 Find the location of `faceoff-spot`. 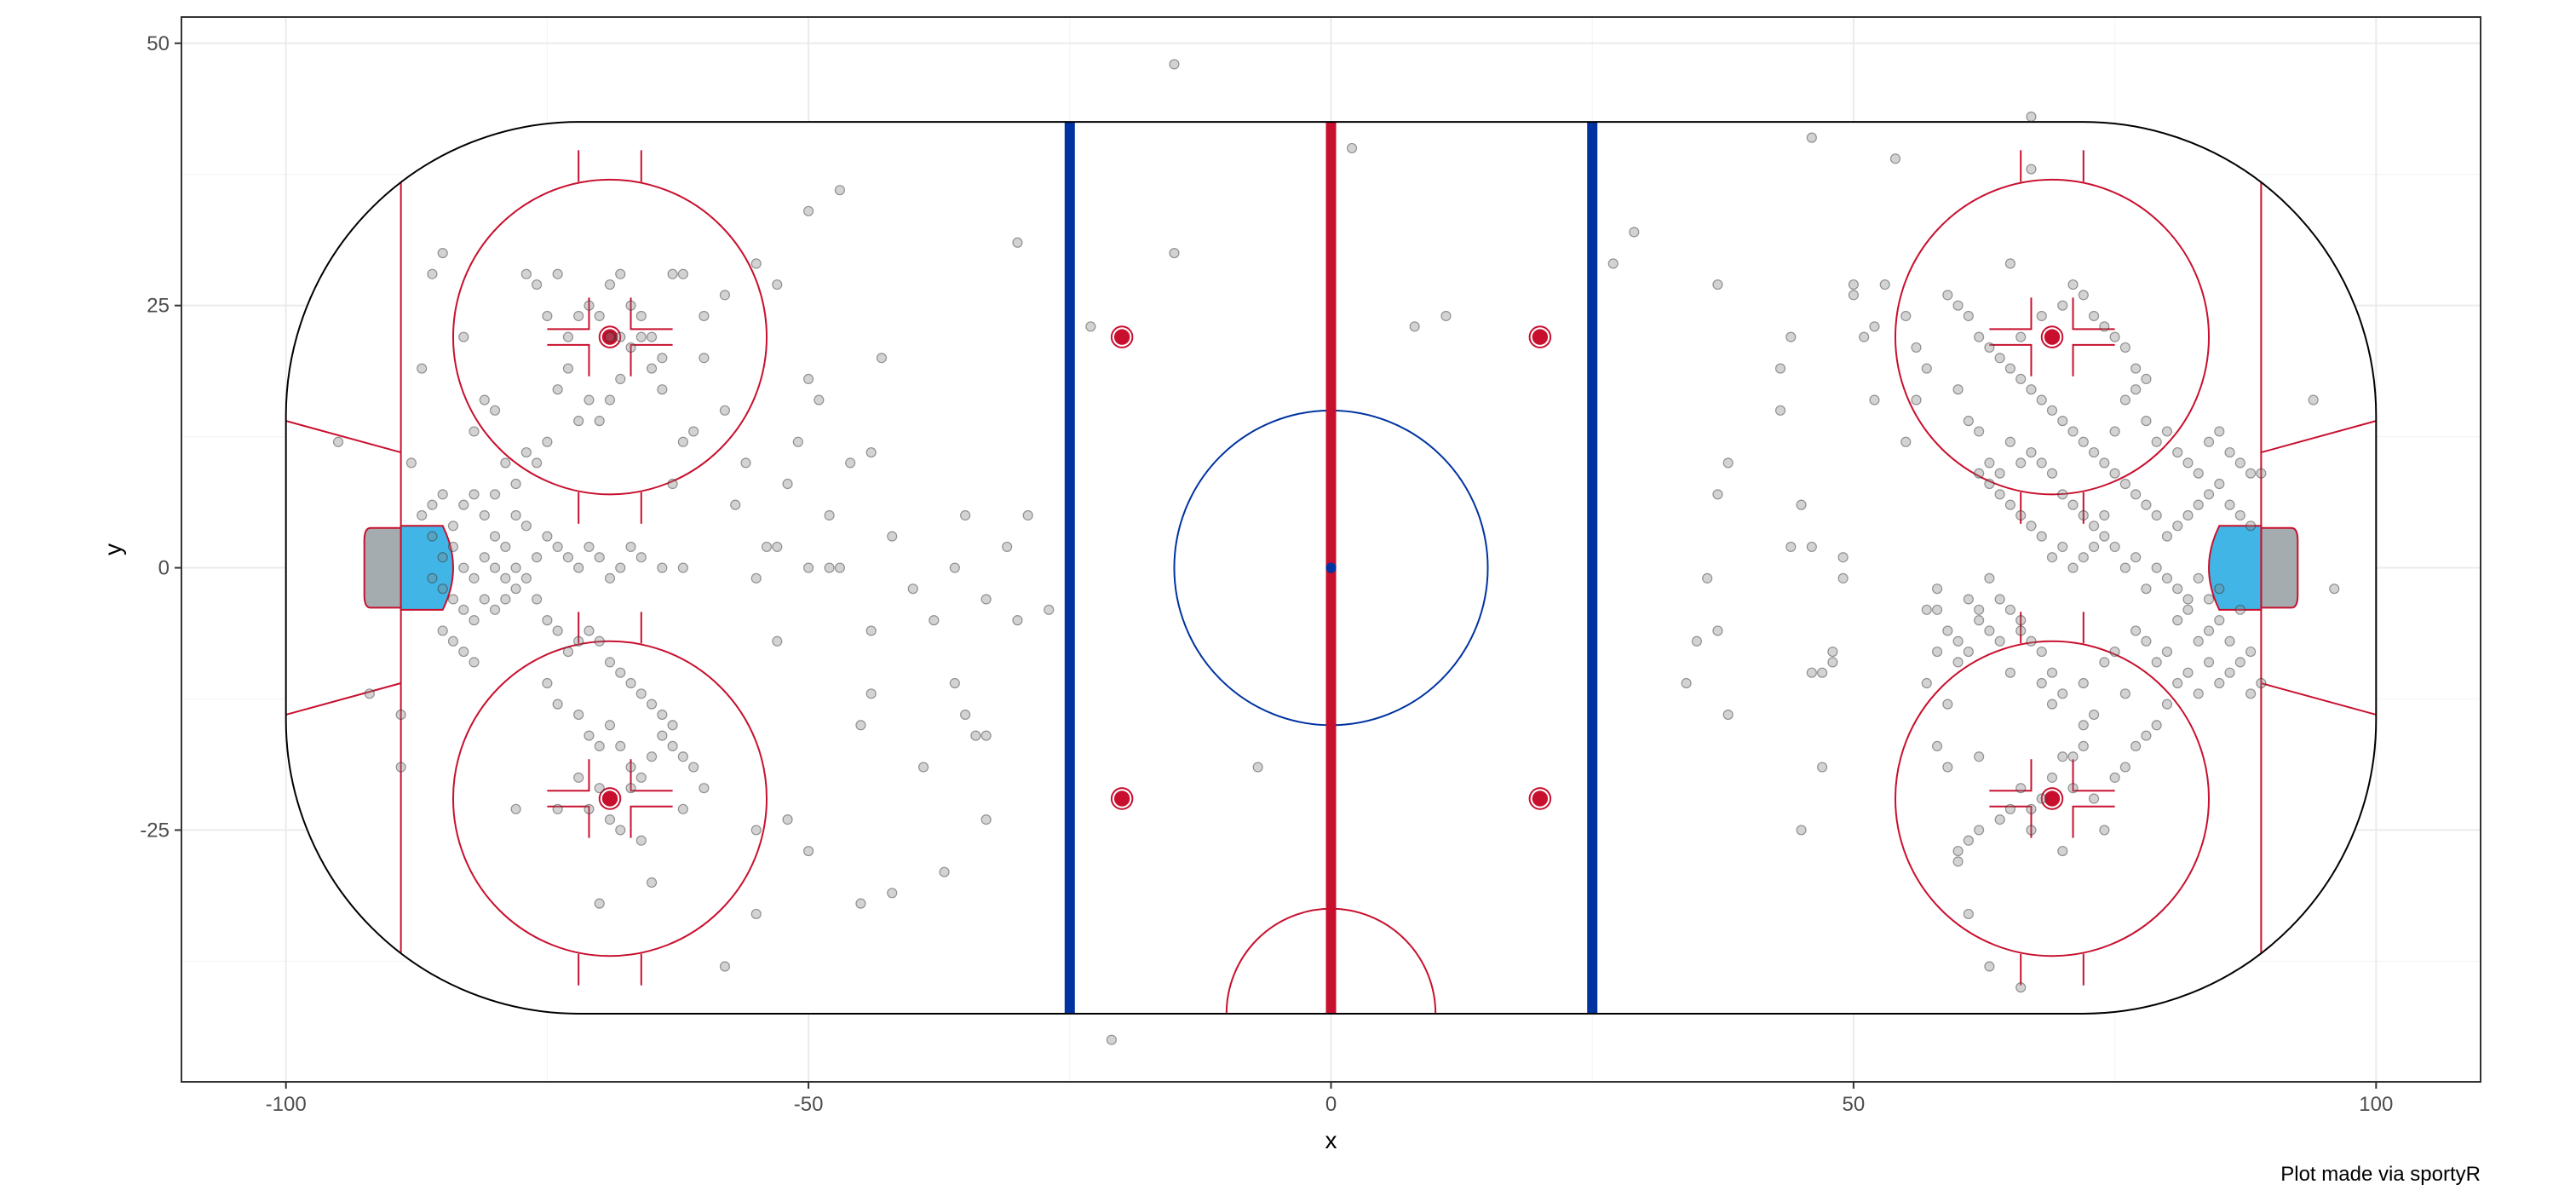

faceoff-spot is located at coordinates (610, 337).